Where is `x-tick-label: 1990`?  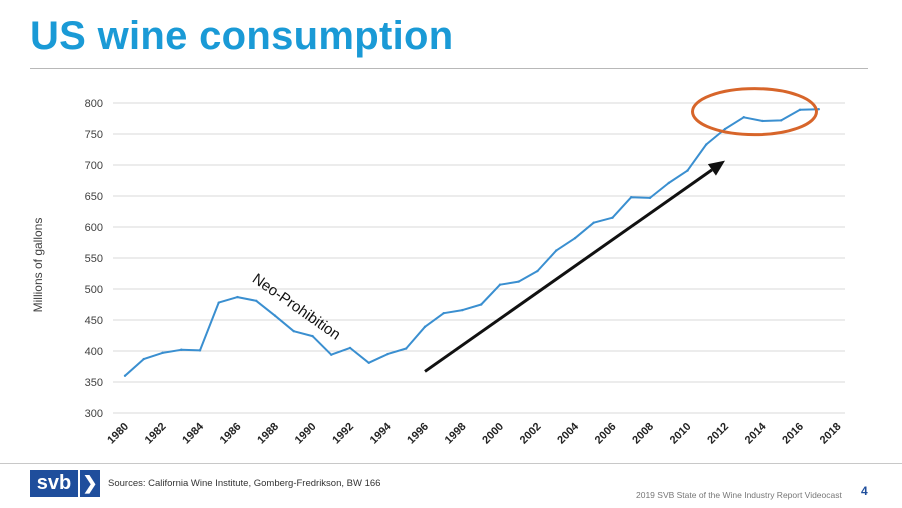 x-tick-label: 1990 is located at coordinates (306, 434).